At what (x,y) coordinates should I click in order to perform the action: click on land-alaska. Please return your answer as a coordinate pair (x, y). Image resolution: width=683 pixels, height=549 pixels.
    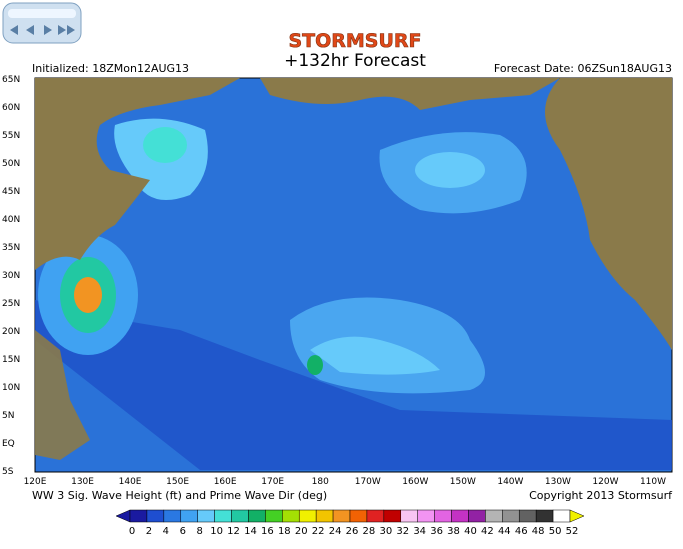
    Looking at the image, I should click on (410, 94).